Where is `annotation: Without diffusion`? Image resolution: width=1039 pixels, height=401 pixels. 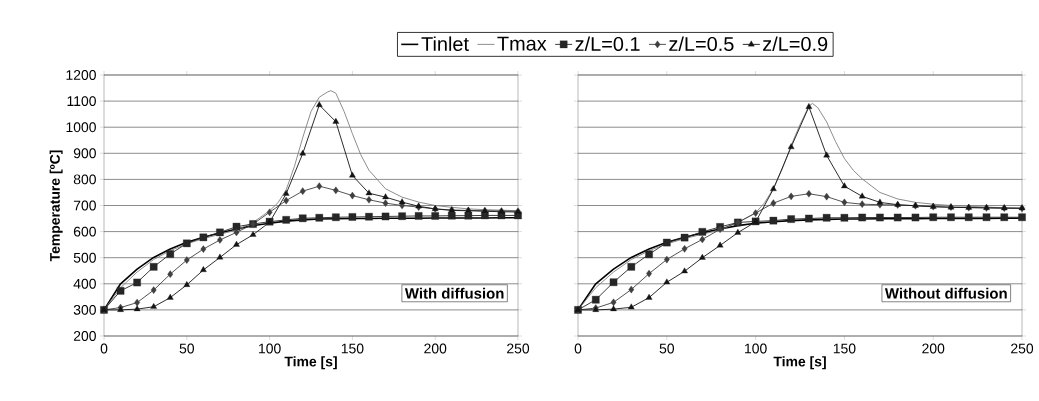
annotation: Without diffusion is located at coordinates (945, 293).